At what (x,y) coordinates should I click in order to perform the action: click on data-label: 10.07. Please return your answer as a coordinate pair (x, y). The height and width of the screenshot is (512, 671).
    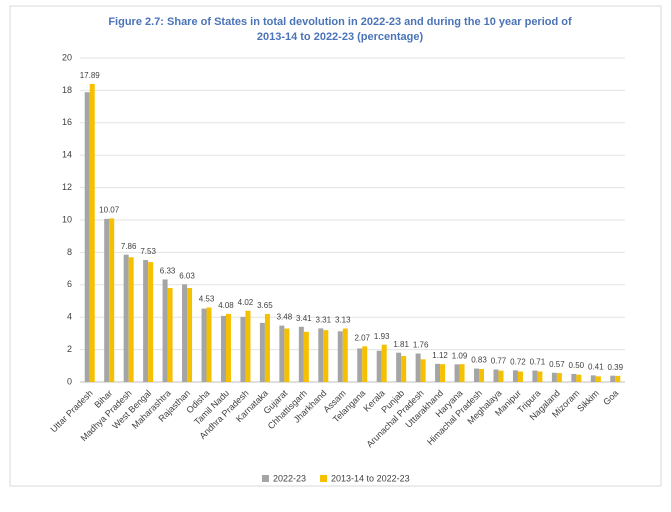
    Looking at the image, I should click on (109, 209).